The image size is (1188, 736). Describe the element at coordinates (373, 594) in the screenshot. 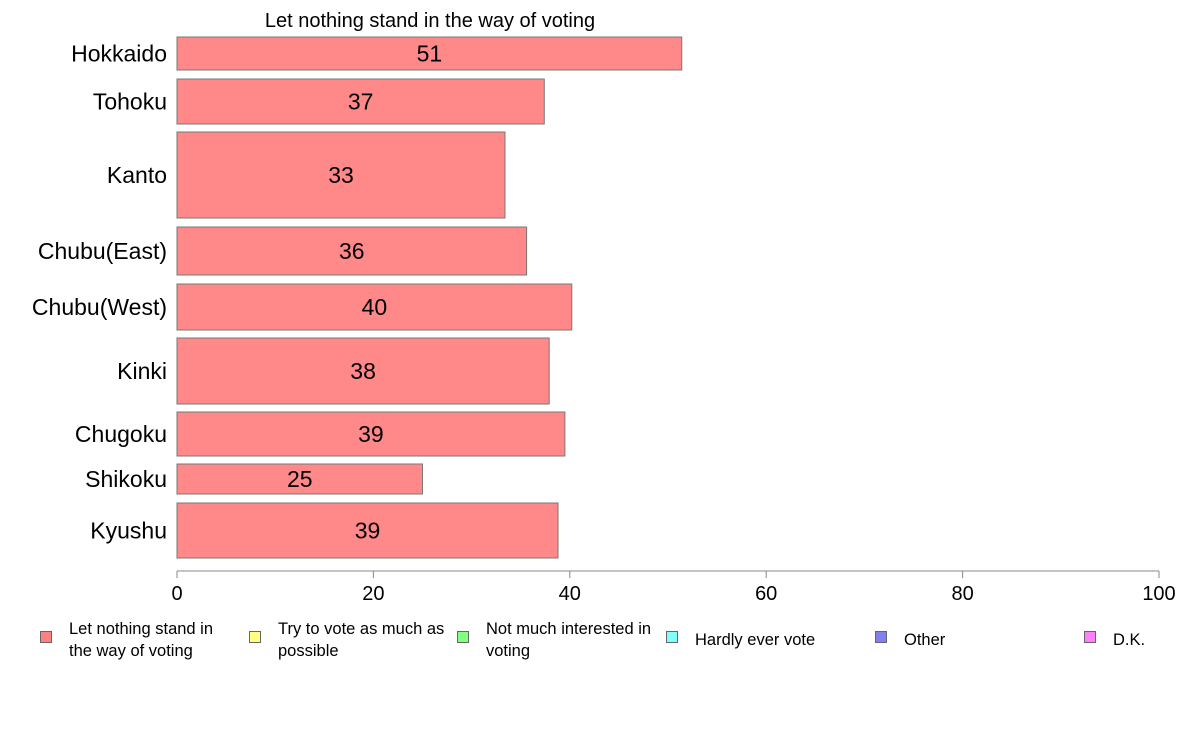

I see `x-tick-label: 20` at that location.